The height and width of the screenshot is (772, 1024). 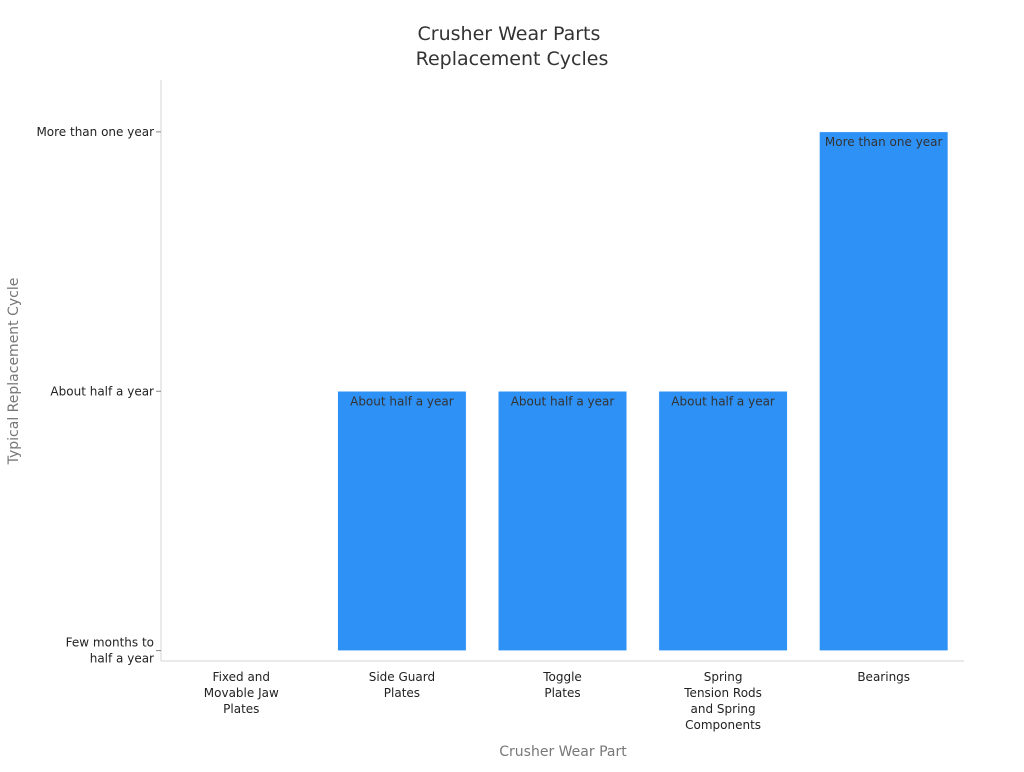 I want to click on y-tick-label: Few months to half a year, so click(x=110, y=651).